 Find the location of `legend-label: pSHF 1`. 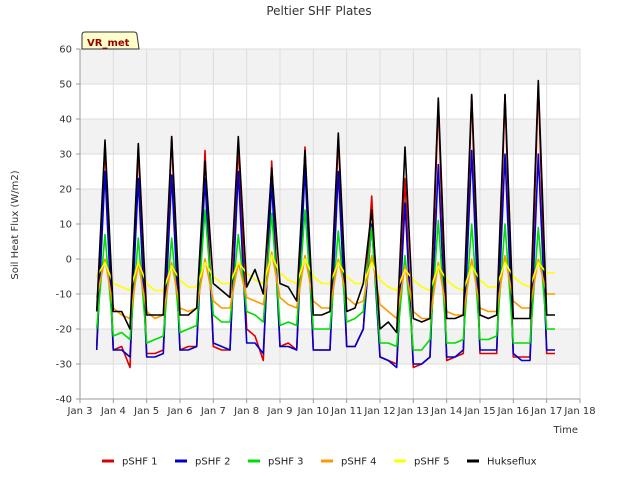

legend-label: pSHF 1 is located at coordinates (140, 462).